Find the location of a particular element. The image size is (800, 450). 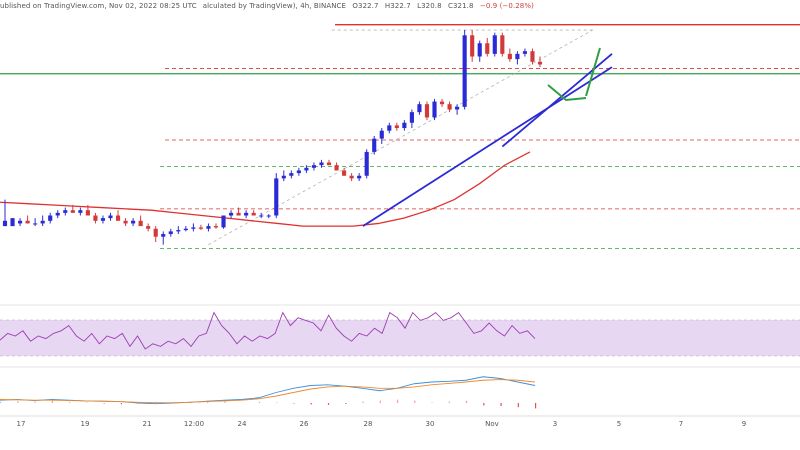

ohlc-high: H322.7 is located at coordinates (397, 6).